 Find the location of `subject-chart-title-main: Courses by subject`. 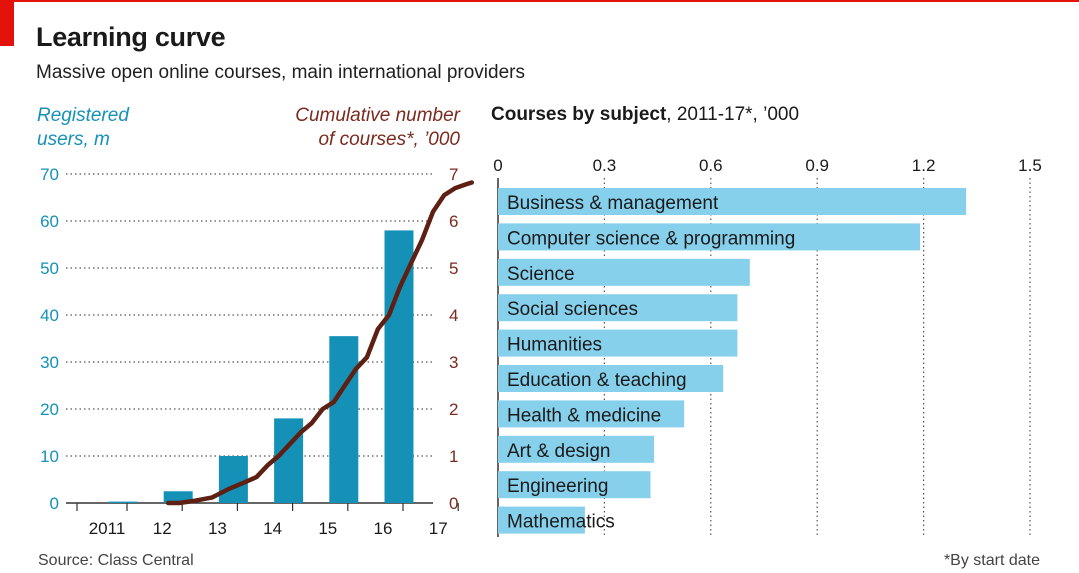

subject-chart-title-main: Courses by subject is located at coordinates (579, 114).